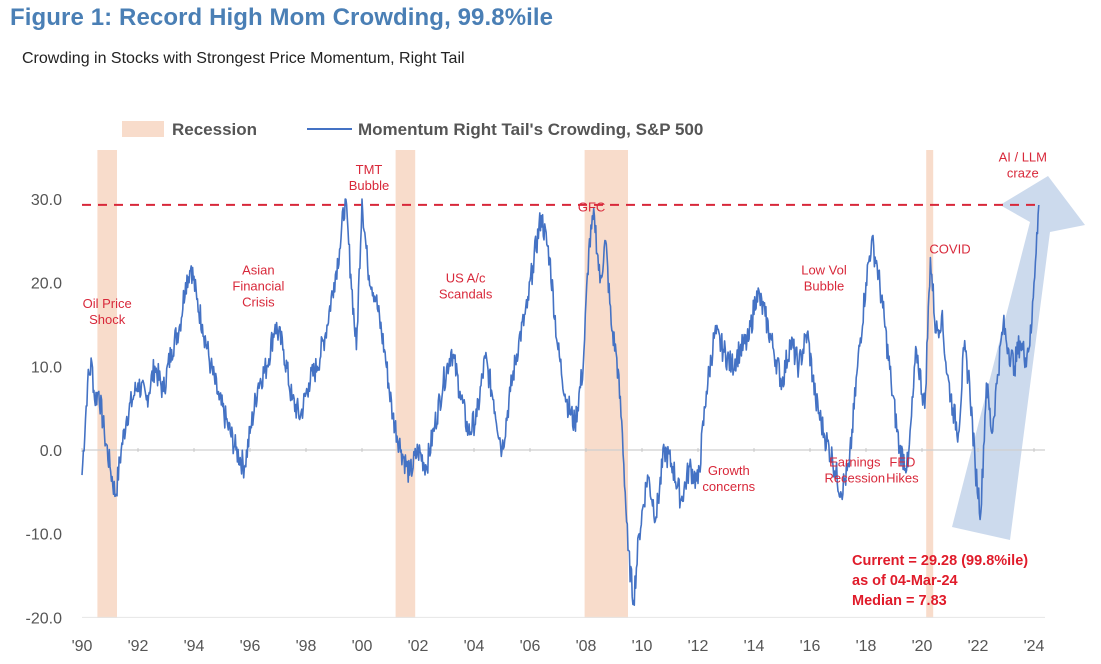  I want to click on annotation-label: TMT Bubble, so click(369, 177).